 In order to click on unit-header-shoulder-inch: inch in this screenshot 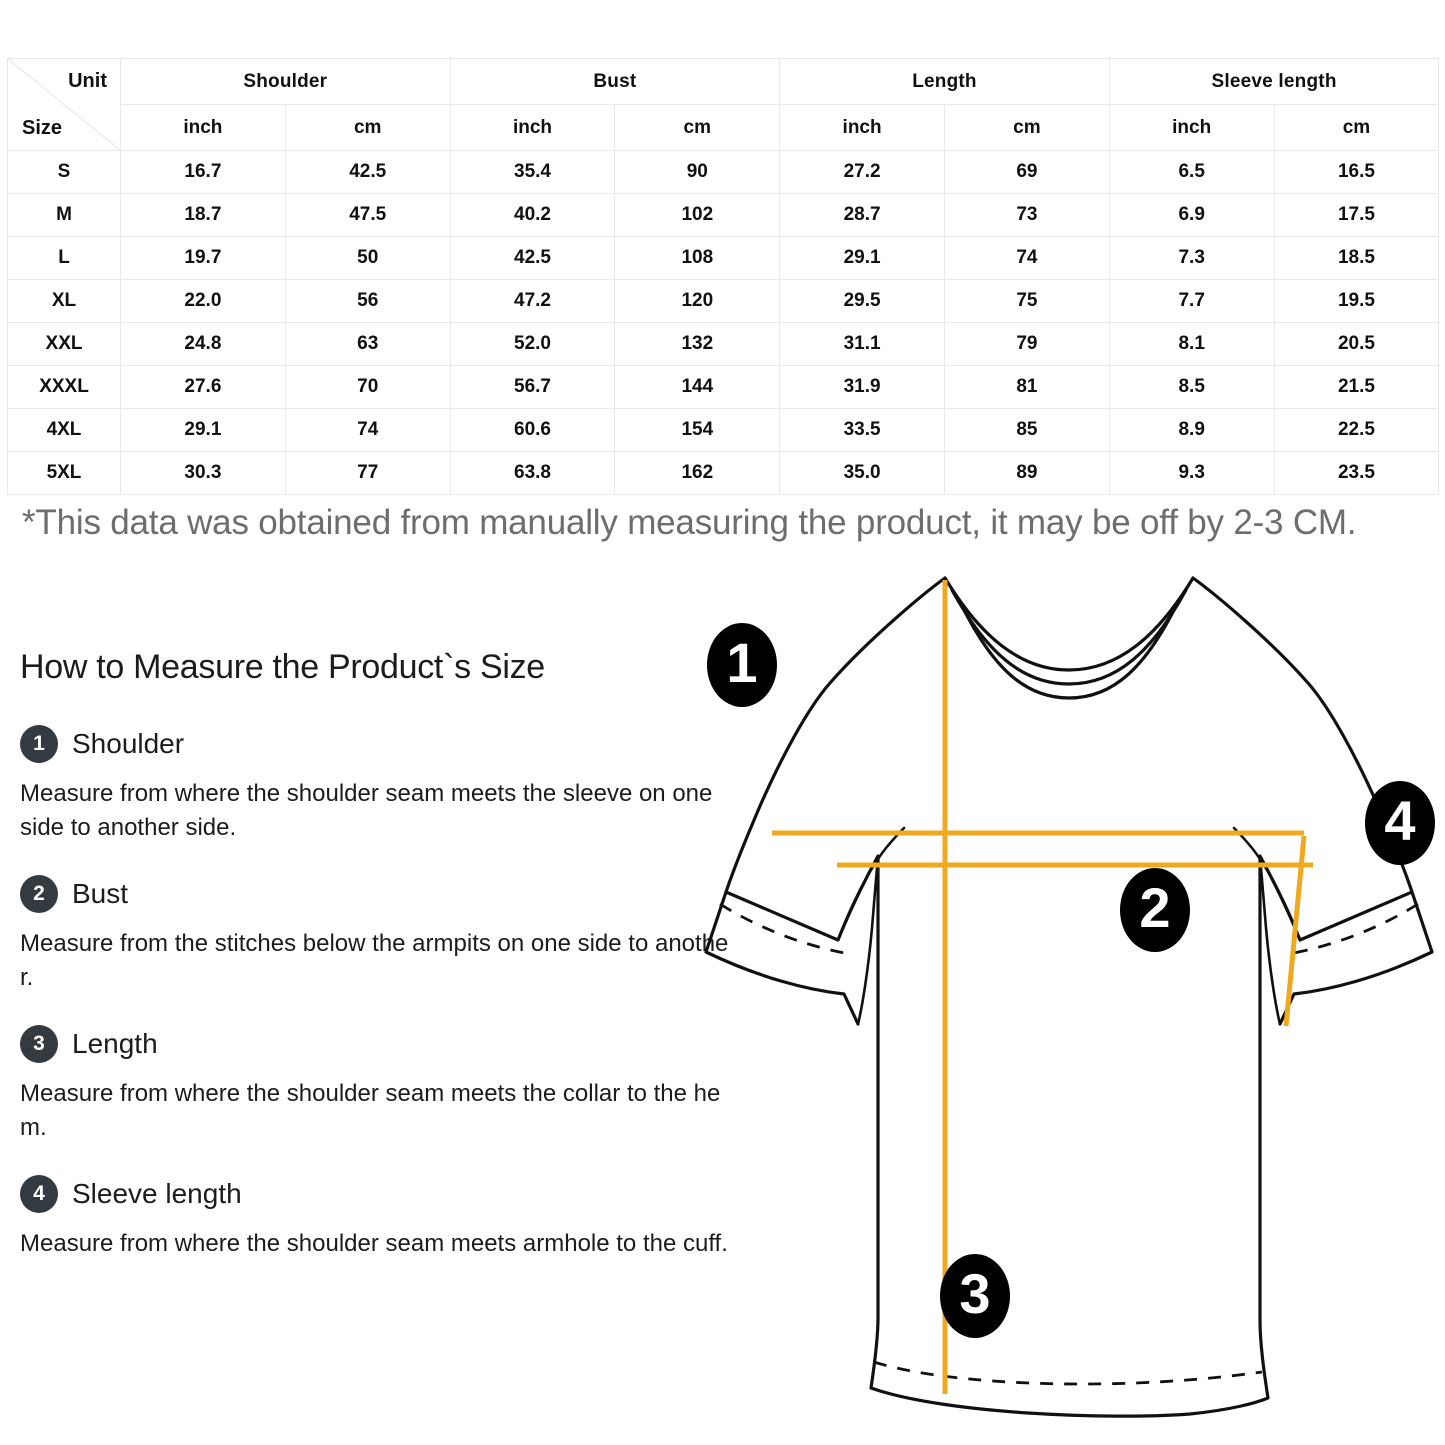, I will do `click(203, 127)`.